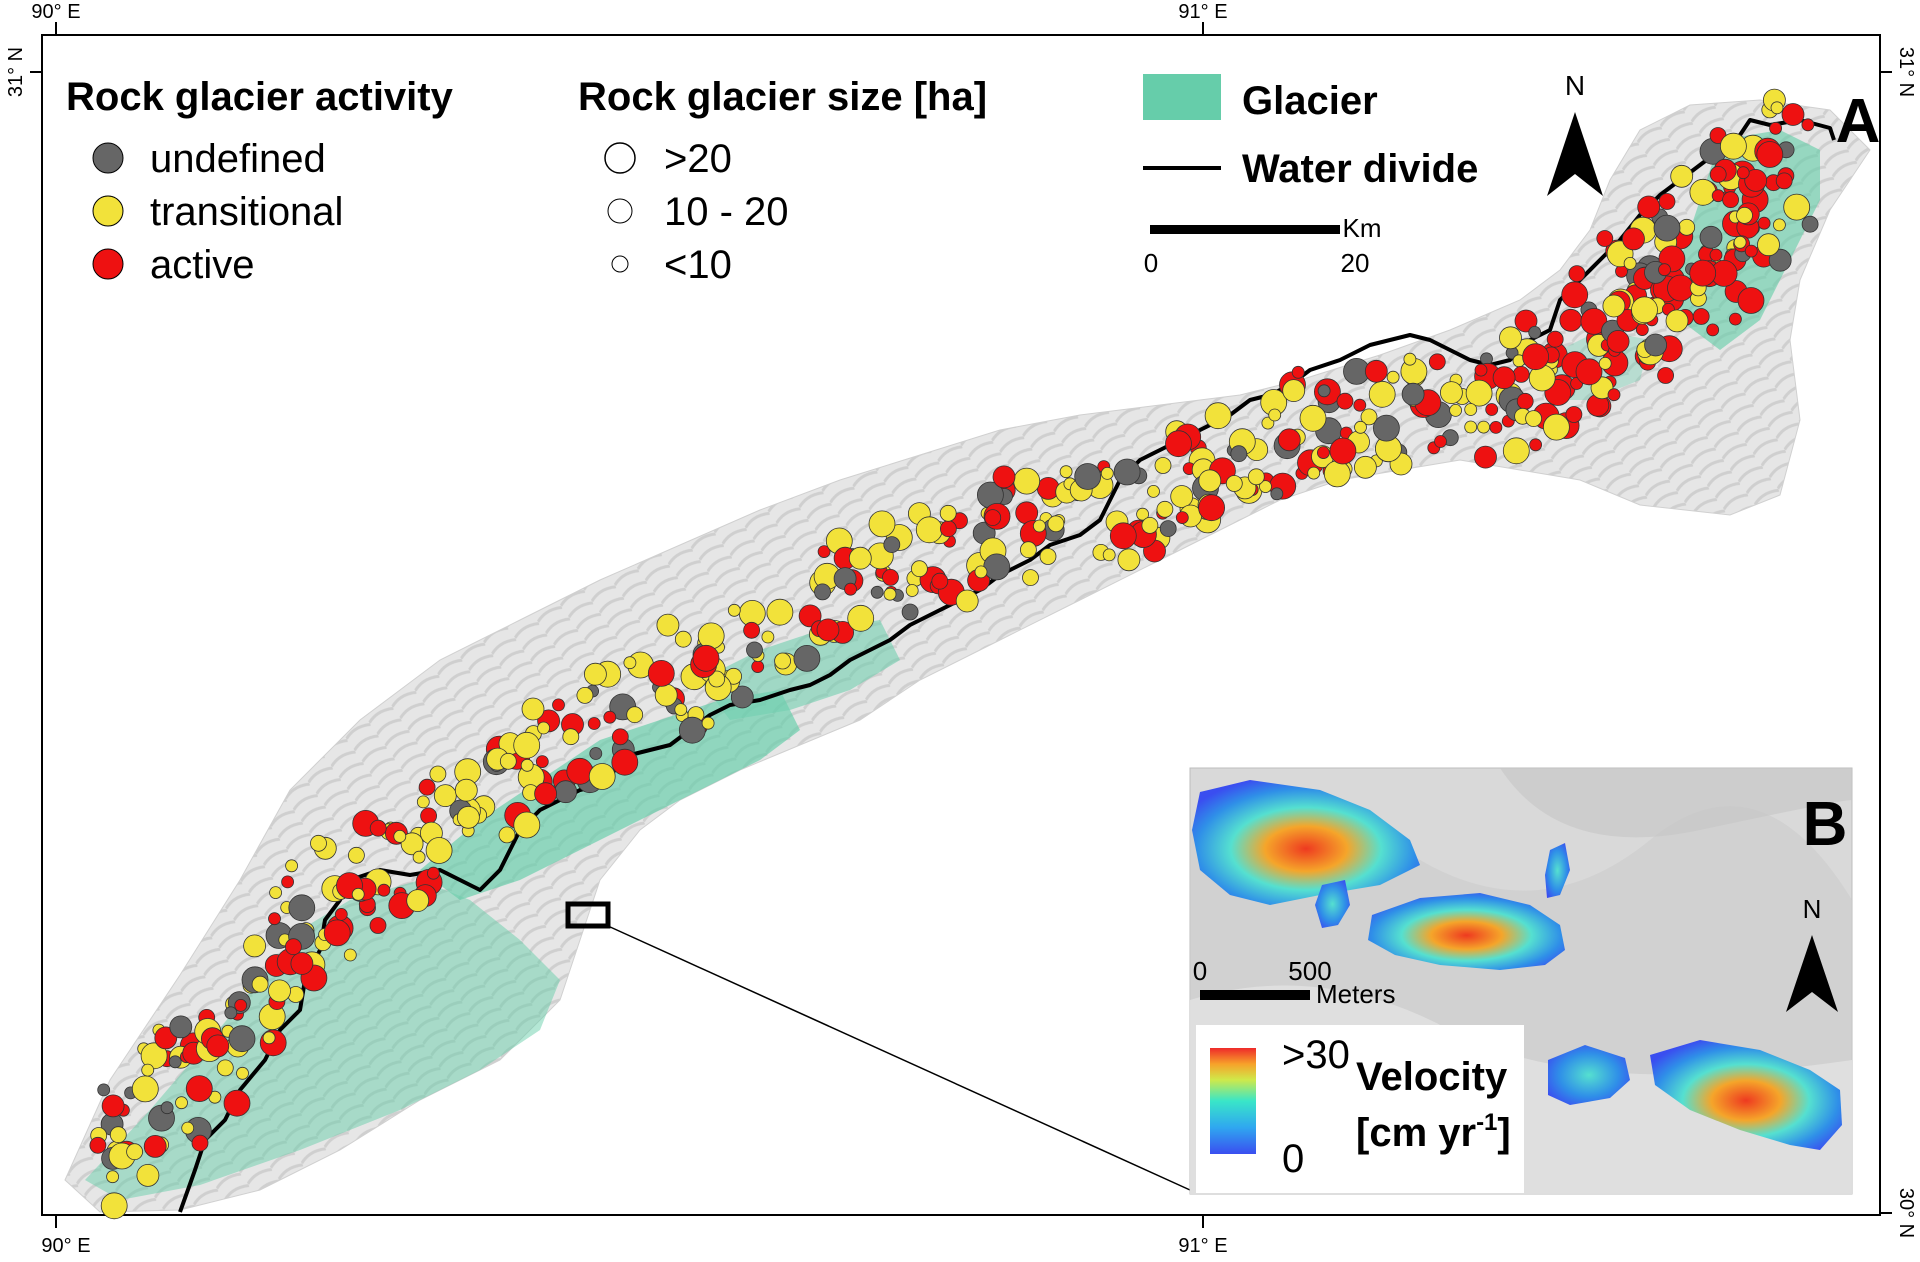 The width and height of the screenshot is (1920, 1262). What do you see at coordinates (202, 265) in the screenshot?
I see `legend-active-label: active` at bounding box center [202, 265].